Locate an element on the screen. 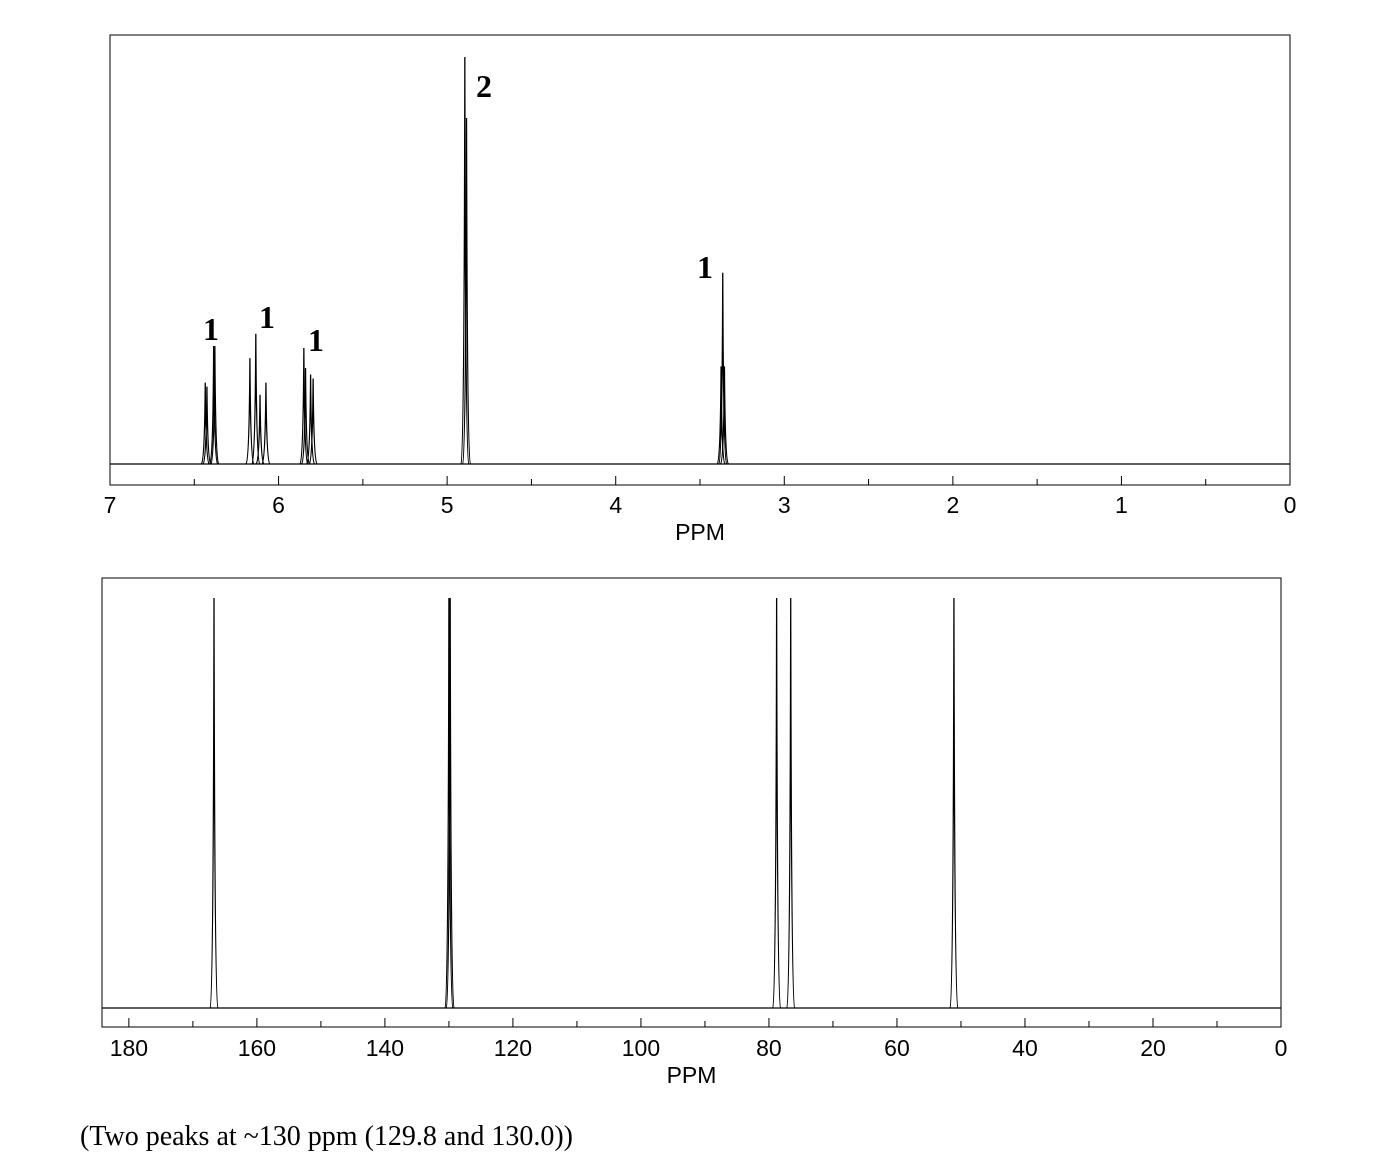  x-tick-label: 40 is located at coordinates (1025, 1048).